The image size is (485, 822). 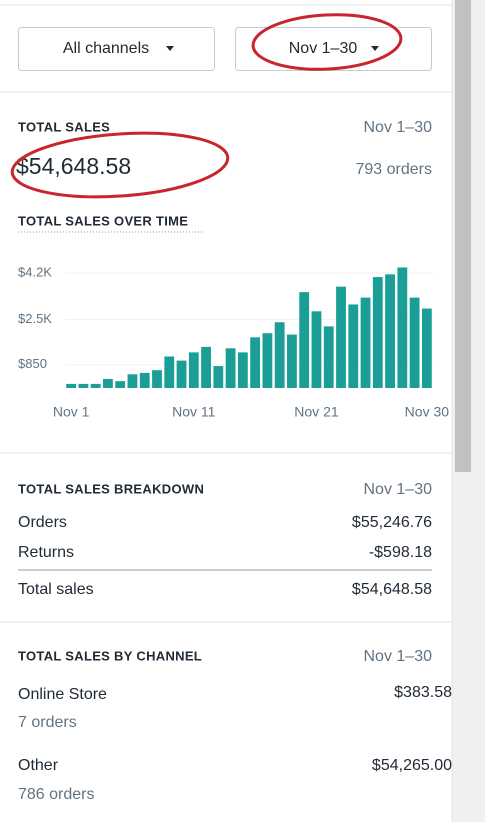 I want to click on row-value: $55,246.76, so click(x=392, y=522).